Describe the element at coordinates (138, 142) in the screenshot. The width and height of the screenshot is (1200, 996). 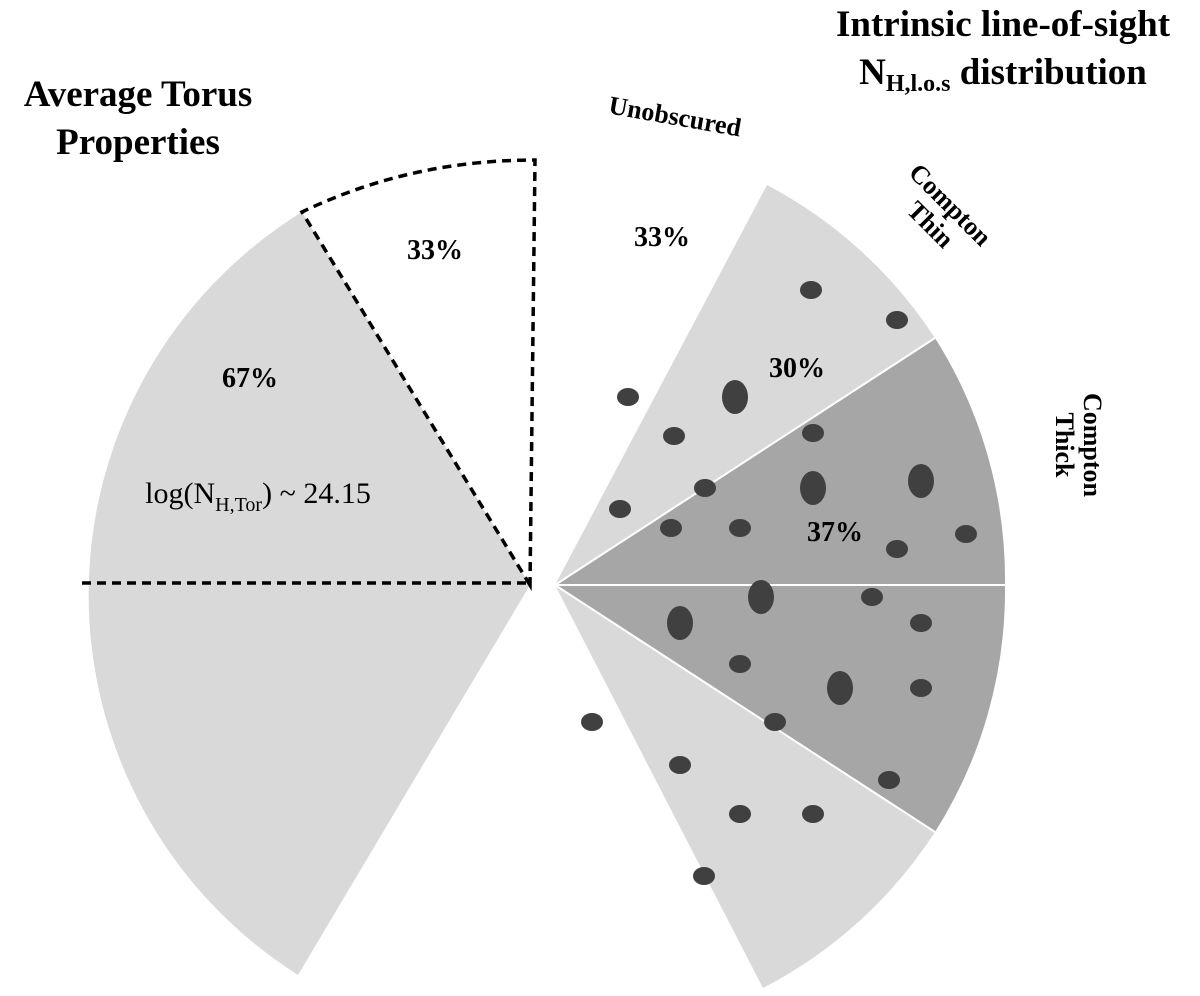
I see `left-title-line2: Properties` at that location.